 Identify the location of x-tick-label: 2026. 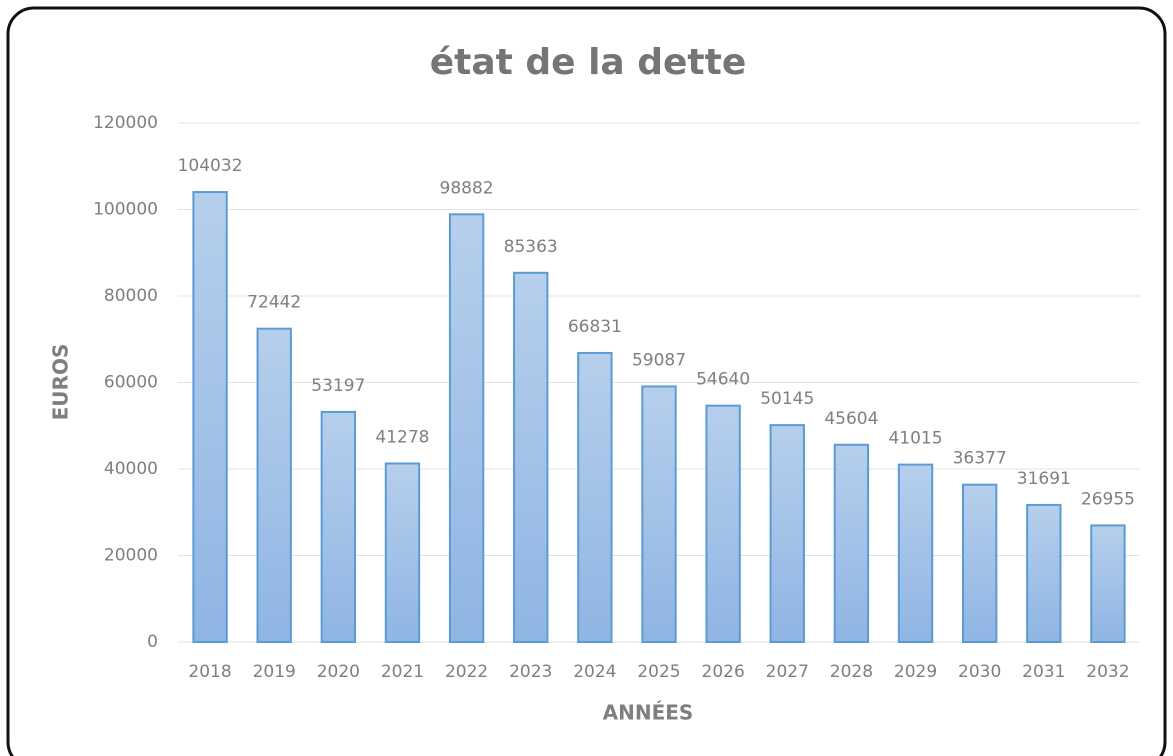
(723, 672).